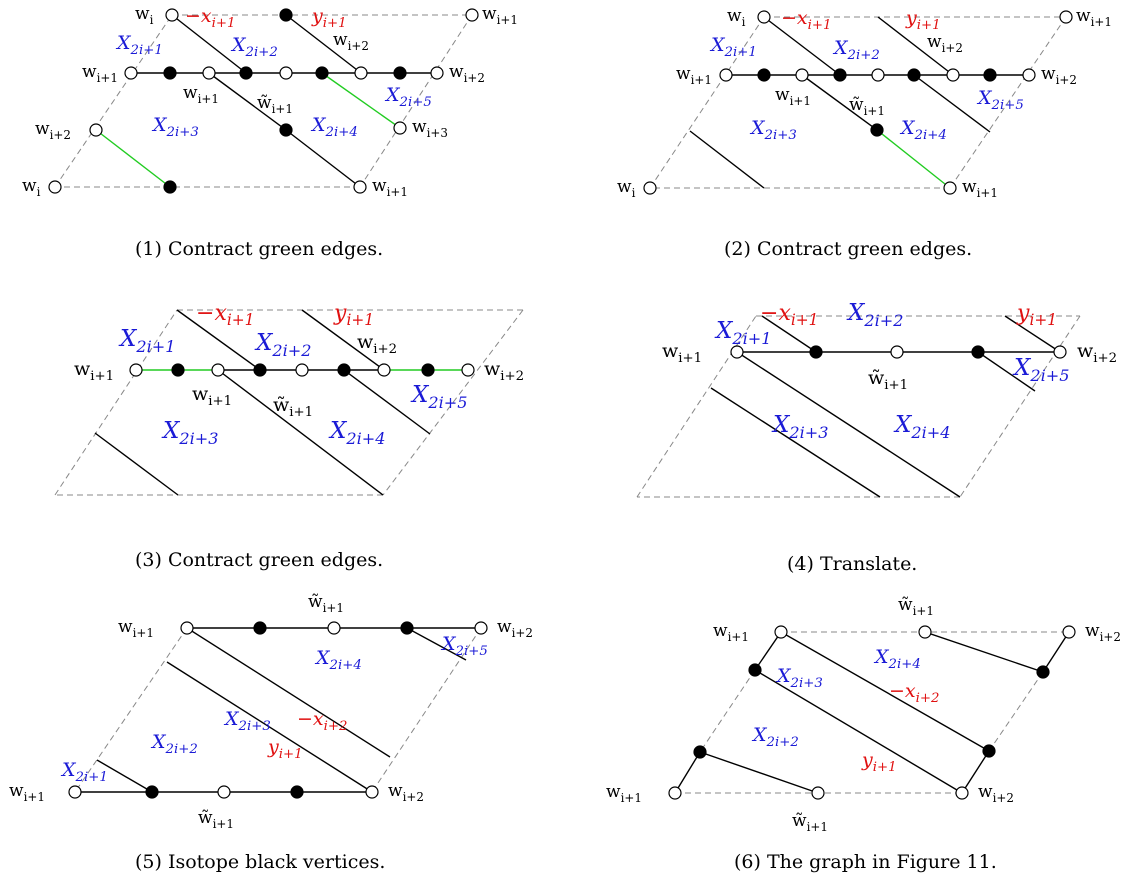  What do you see at coordinates (259, 560) in the screenshot?
I see `caption: (3) Contract green edges.` at bounding box center [259, 560].